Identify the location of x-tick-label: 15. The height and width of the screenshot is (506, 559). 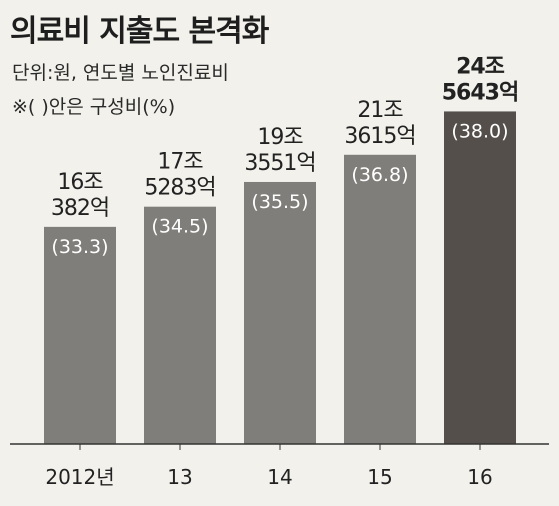
(379, 477).